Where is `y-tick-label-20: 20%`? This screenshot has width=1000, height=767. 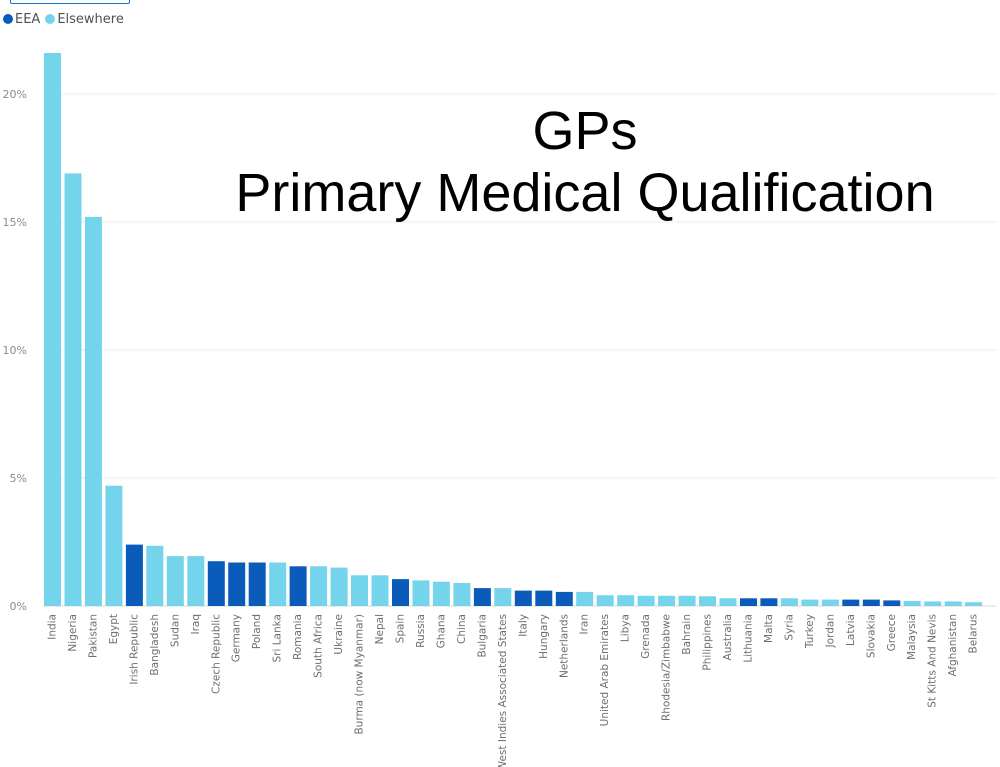 y-tick-label-20: 20% is located at coordinates (15, 94).